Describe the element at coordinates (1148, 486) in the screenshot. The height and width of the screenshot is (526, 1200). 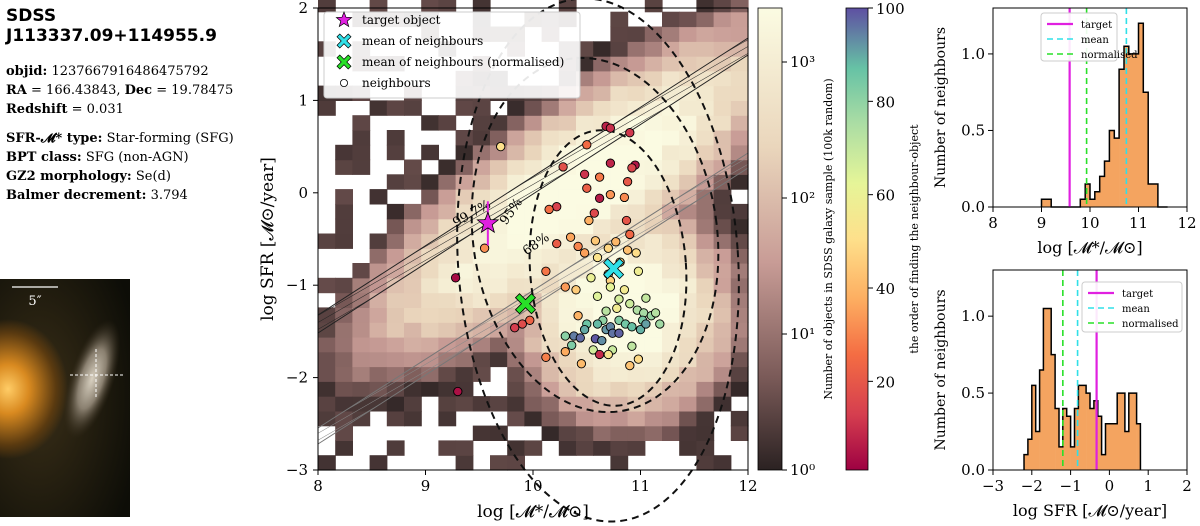
I see `hist-x-tick-label: 1` at that location.